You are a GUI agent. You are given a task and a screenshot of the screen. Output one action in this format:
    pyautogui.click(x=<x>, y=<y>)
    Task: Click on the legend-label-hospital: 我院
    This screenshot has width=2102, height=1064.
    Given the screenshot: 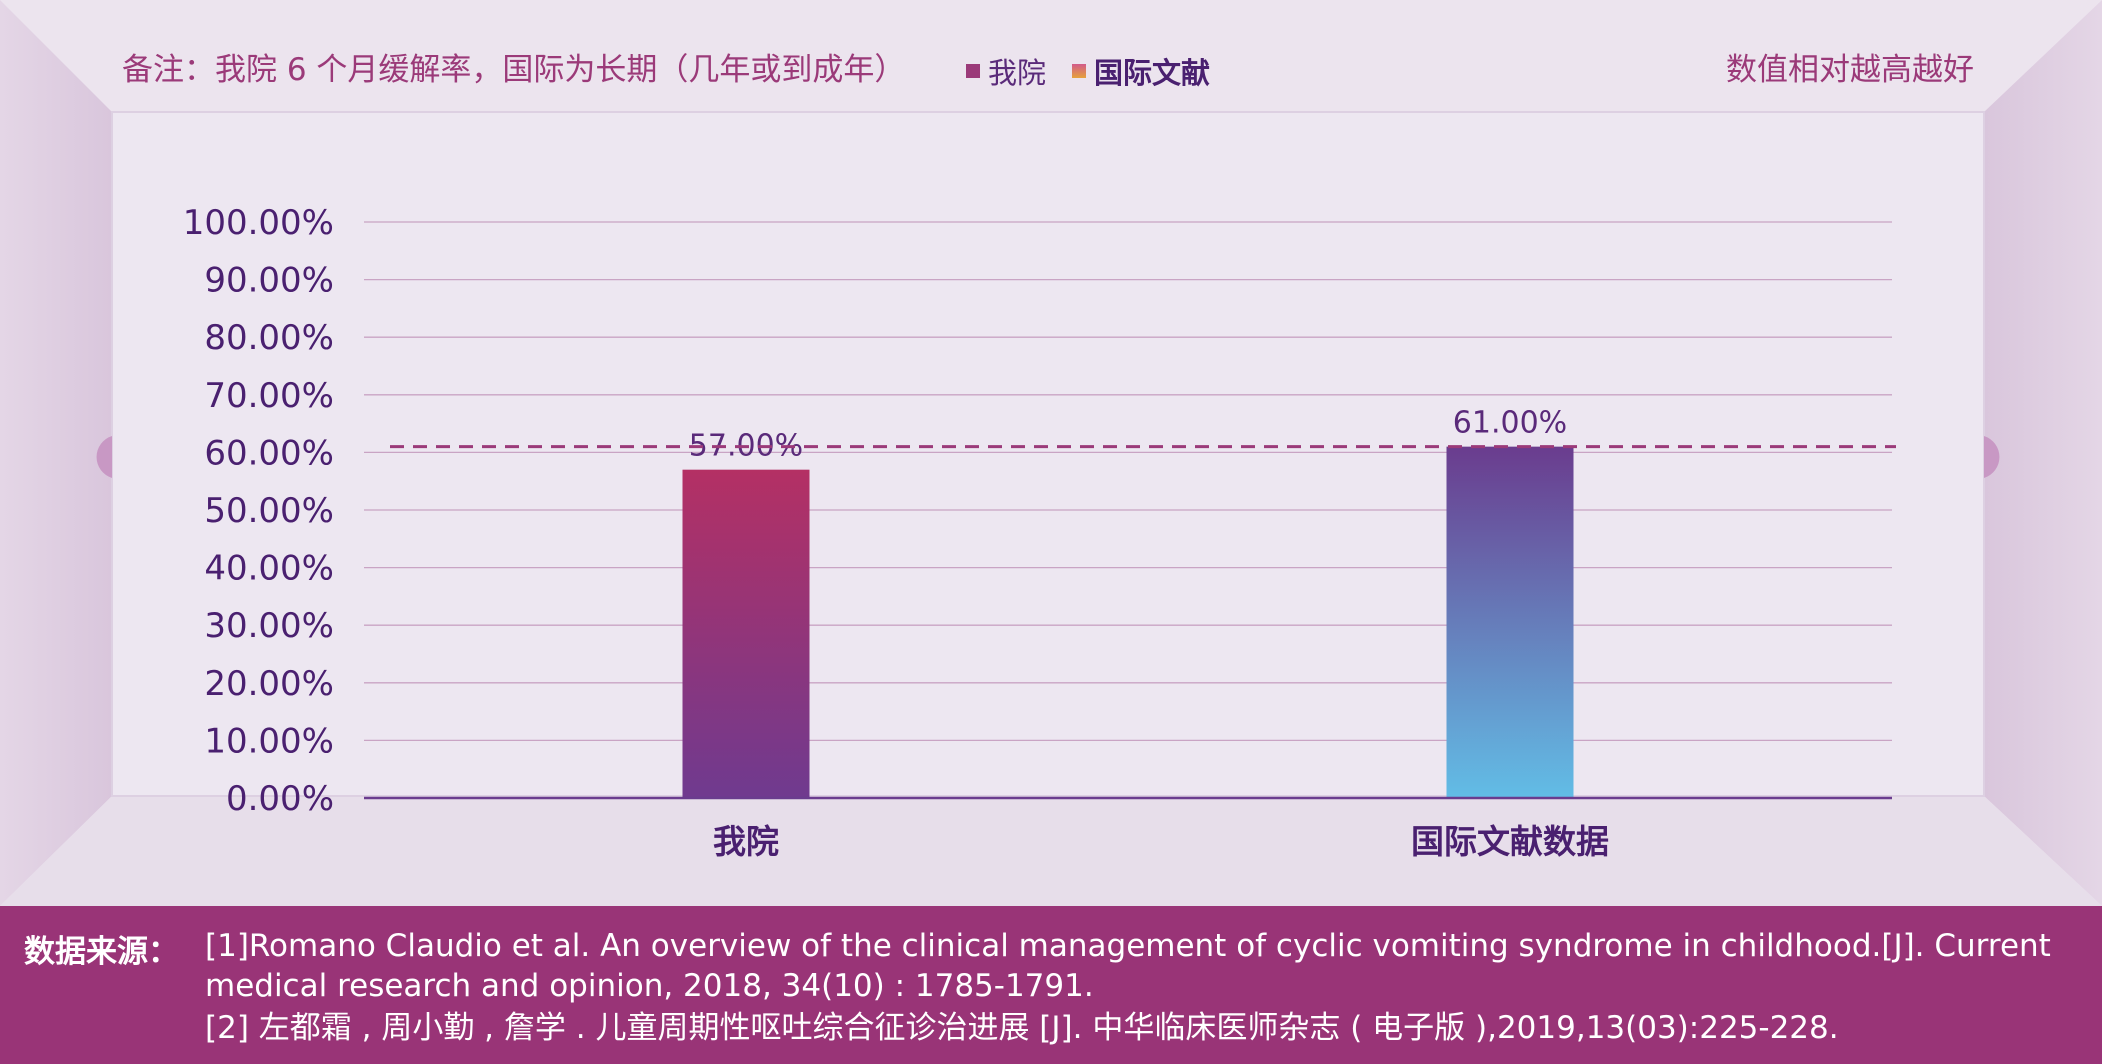 What is the action you would take?
    pyautogui.click(x=1017, y=73)
    